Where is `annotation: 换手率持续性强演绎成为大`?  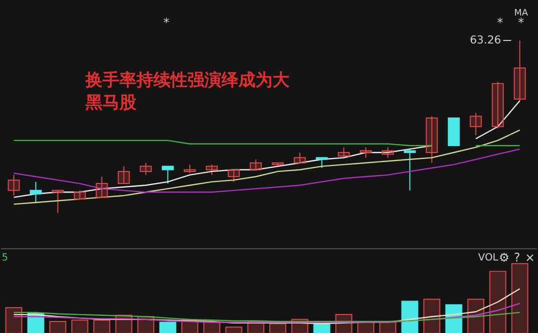 annotation: 换手率持续性强演绎成为大 is located at coordinates (187, 79).